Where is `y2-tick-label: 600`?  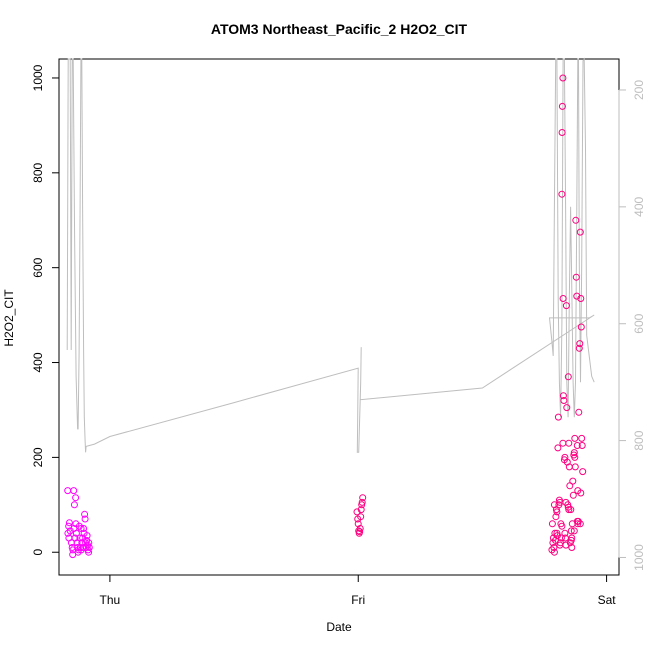
y2-tick-label: 600 is located at coordinates (639, 323).